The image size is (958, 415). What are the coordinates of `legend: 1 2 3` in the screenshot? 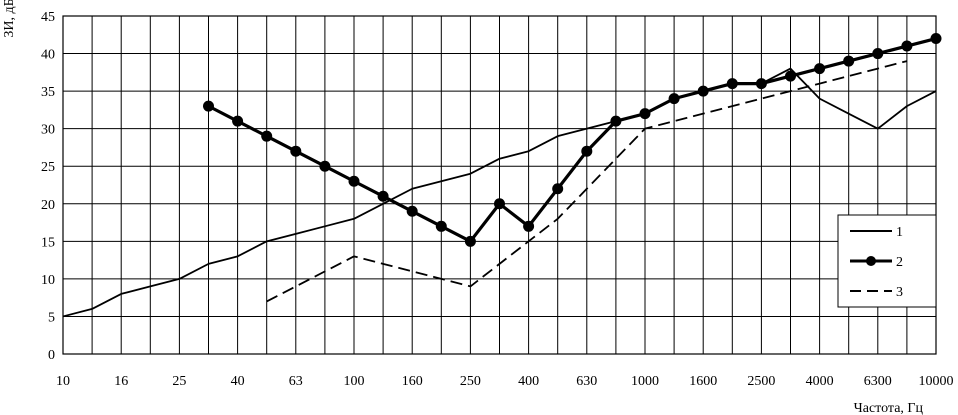 It's located at (887, 261).